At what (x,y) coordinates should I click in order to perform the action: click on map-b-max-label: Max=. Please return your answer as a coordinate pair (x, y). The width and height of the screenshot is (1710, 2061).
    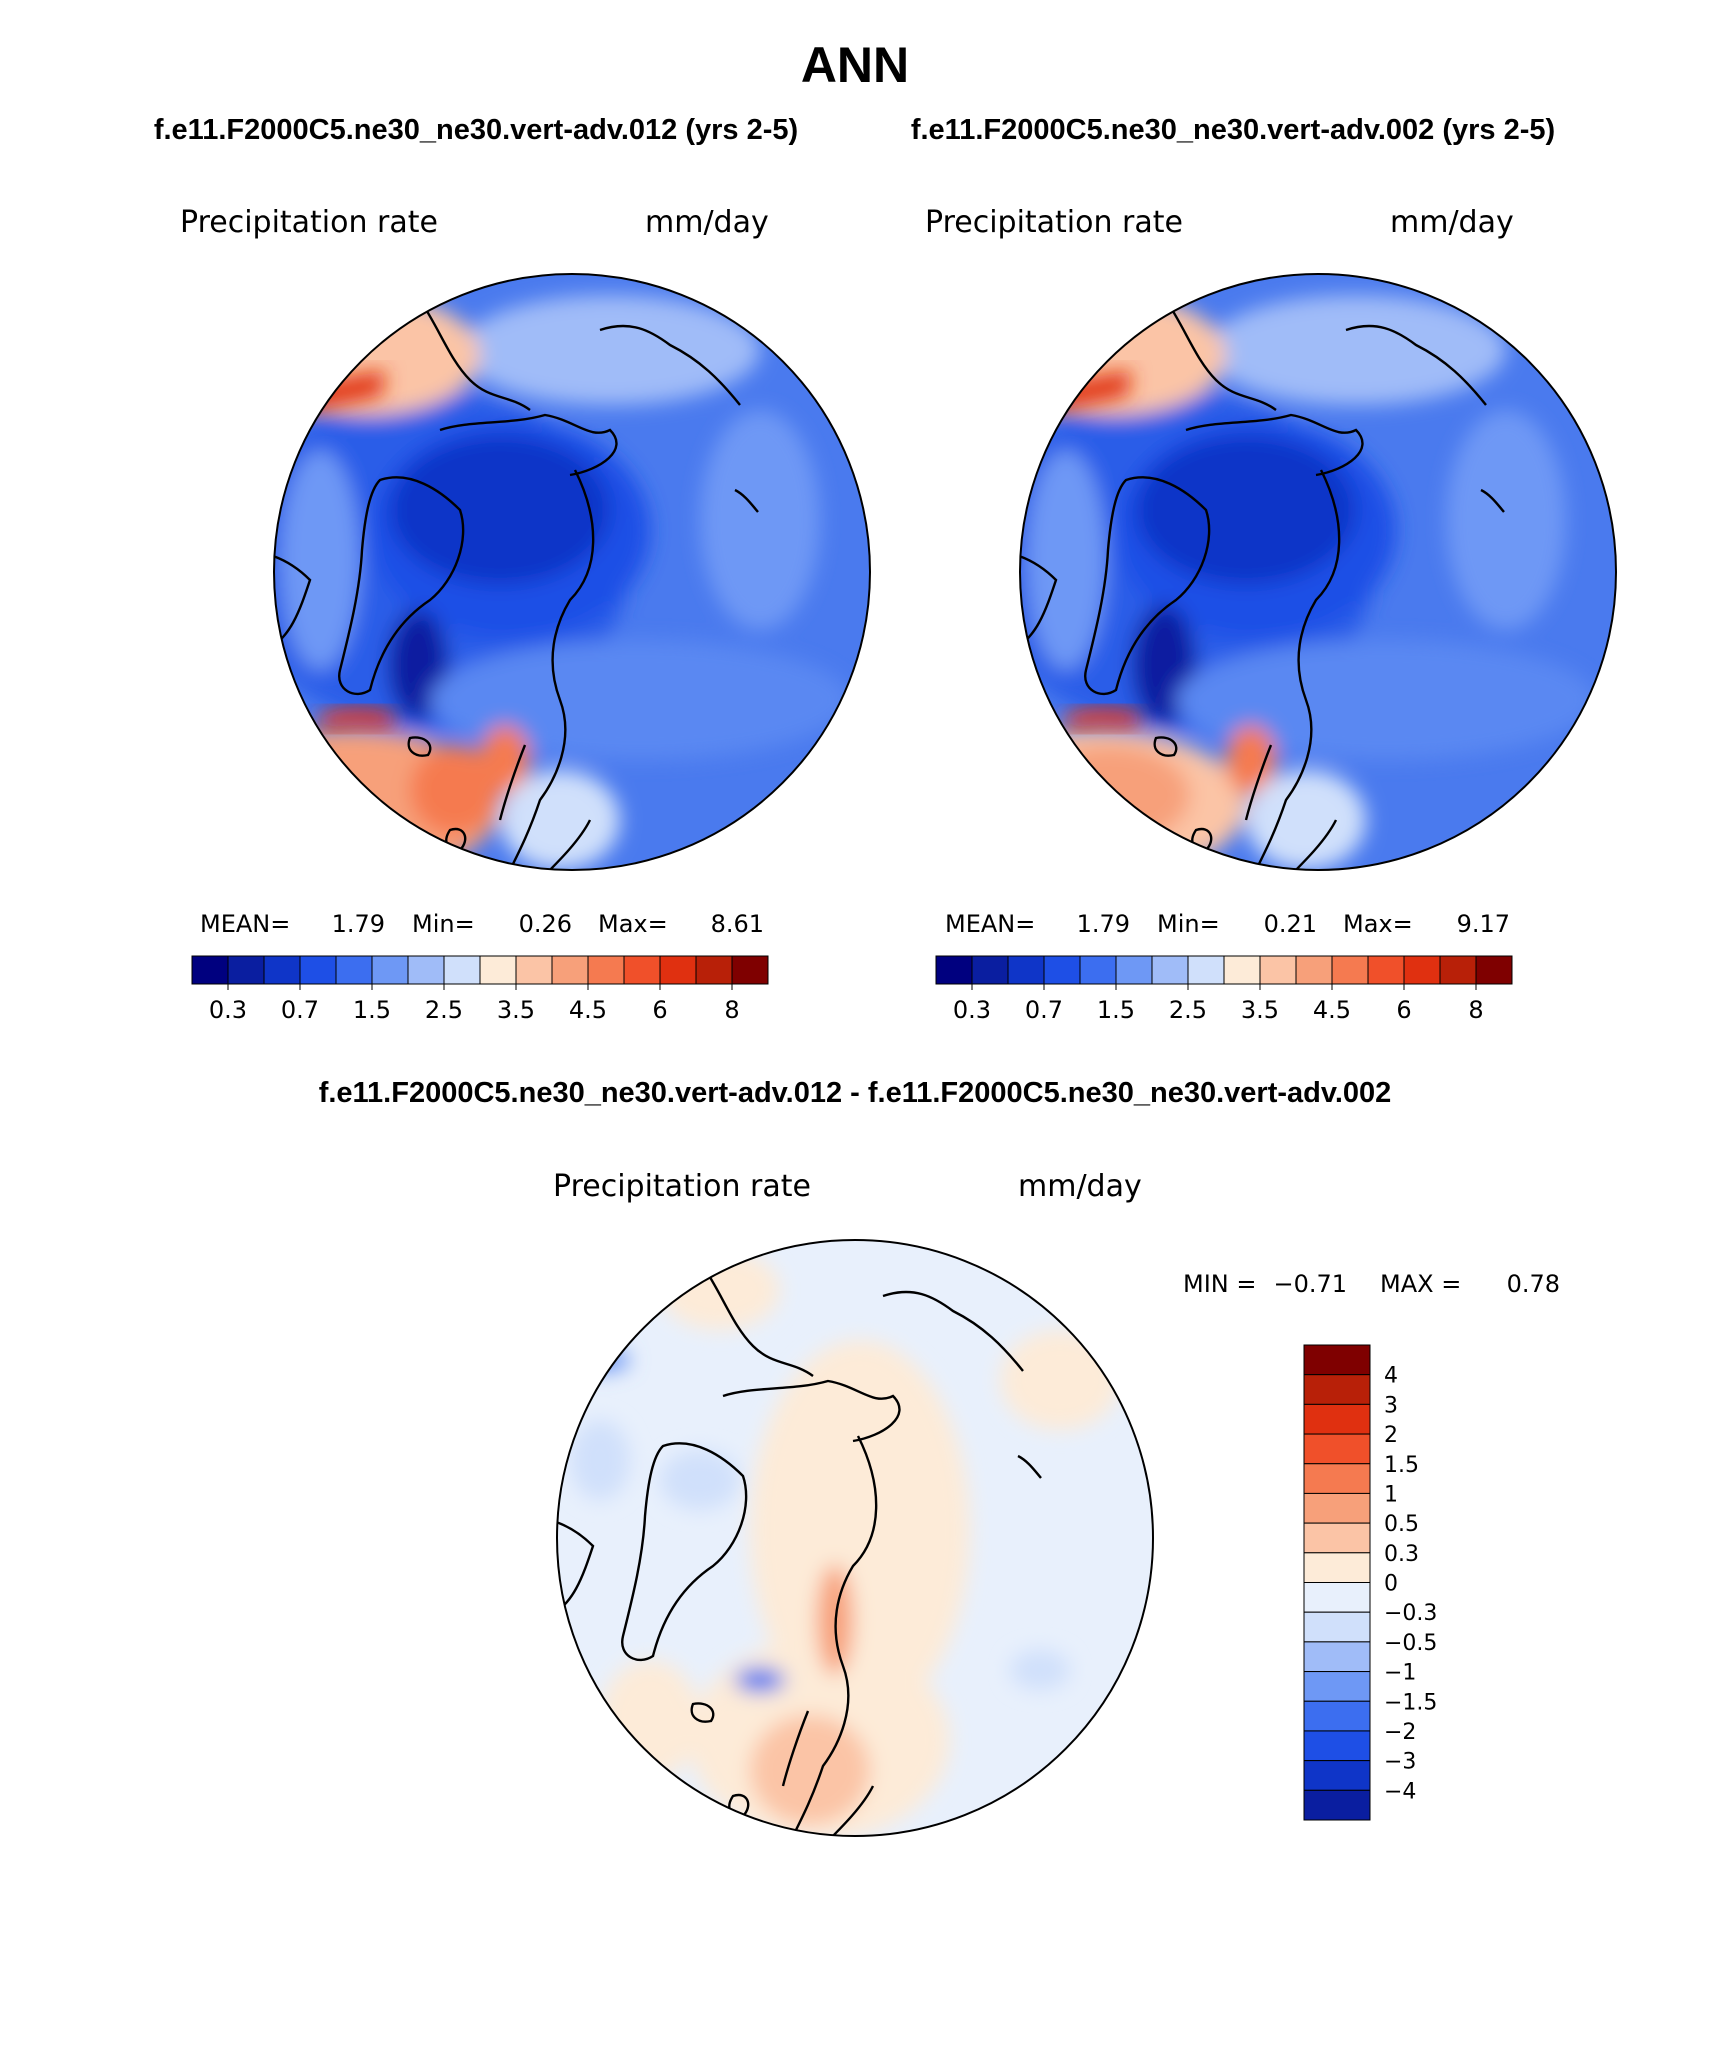
    Looking at the image, I should click on (1378, 924).